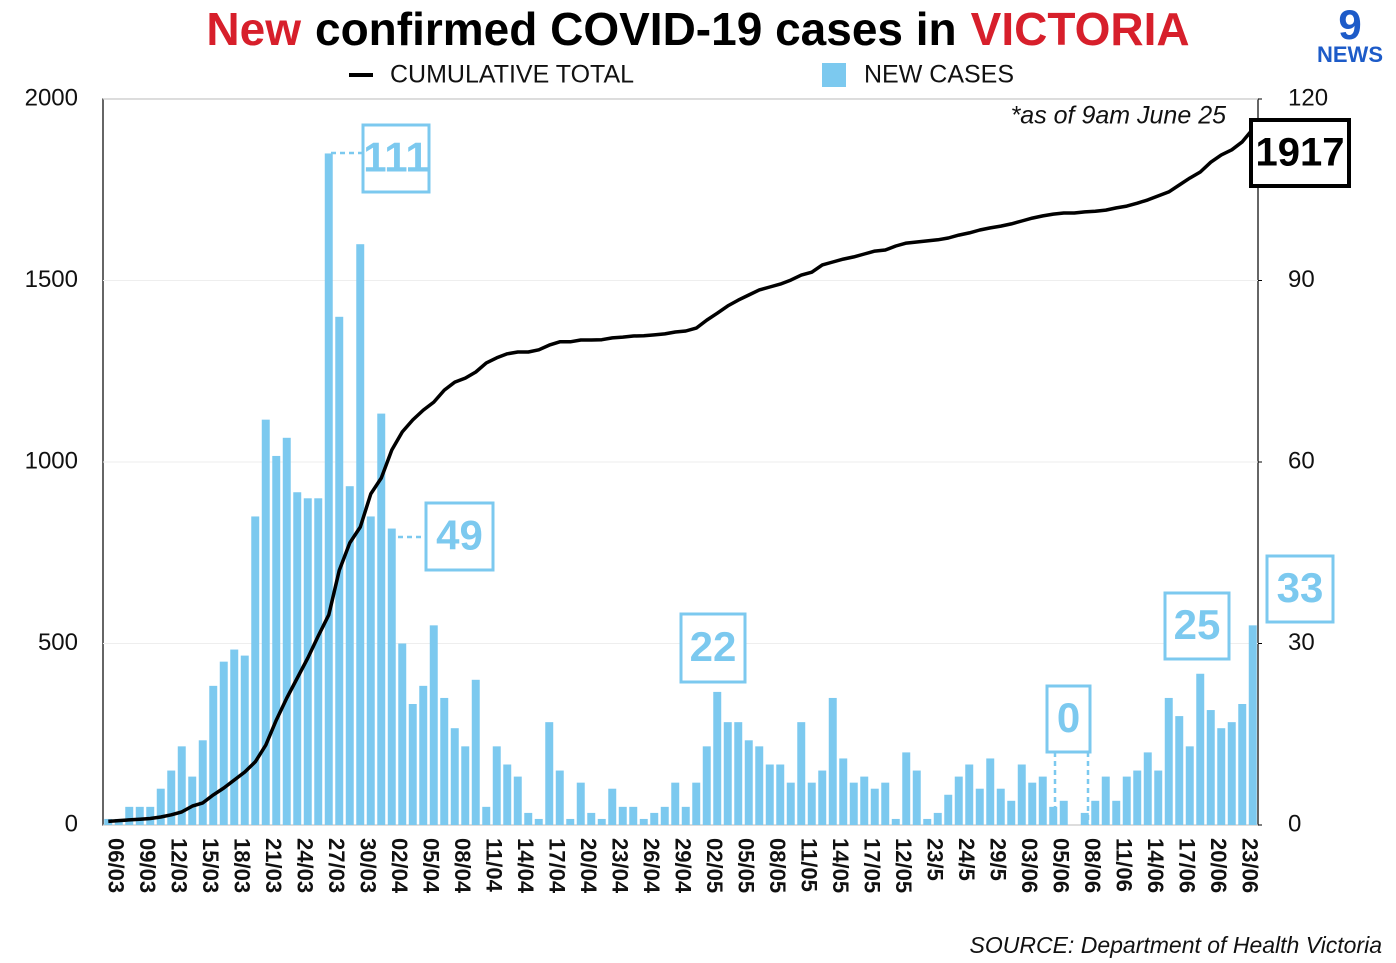  I want to click on chart-title: New confirmed COVID-19 cases in VICTORIA, so click(697, 29).